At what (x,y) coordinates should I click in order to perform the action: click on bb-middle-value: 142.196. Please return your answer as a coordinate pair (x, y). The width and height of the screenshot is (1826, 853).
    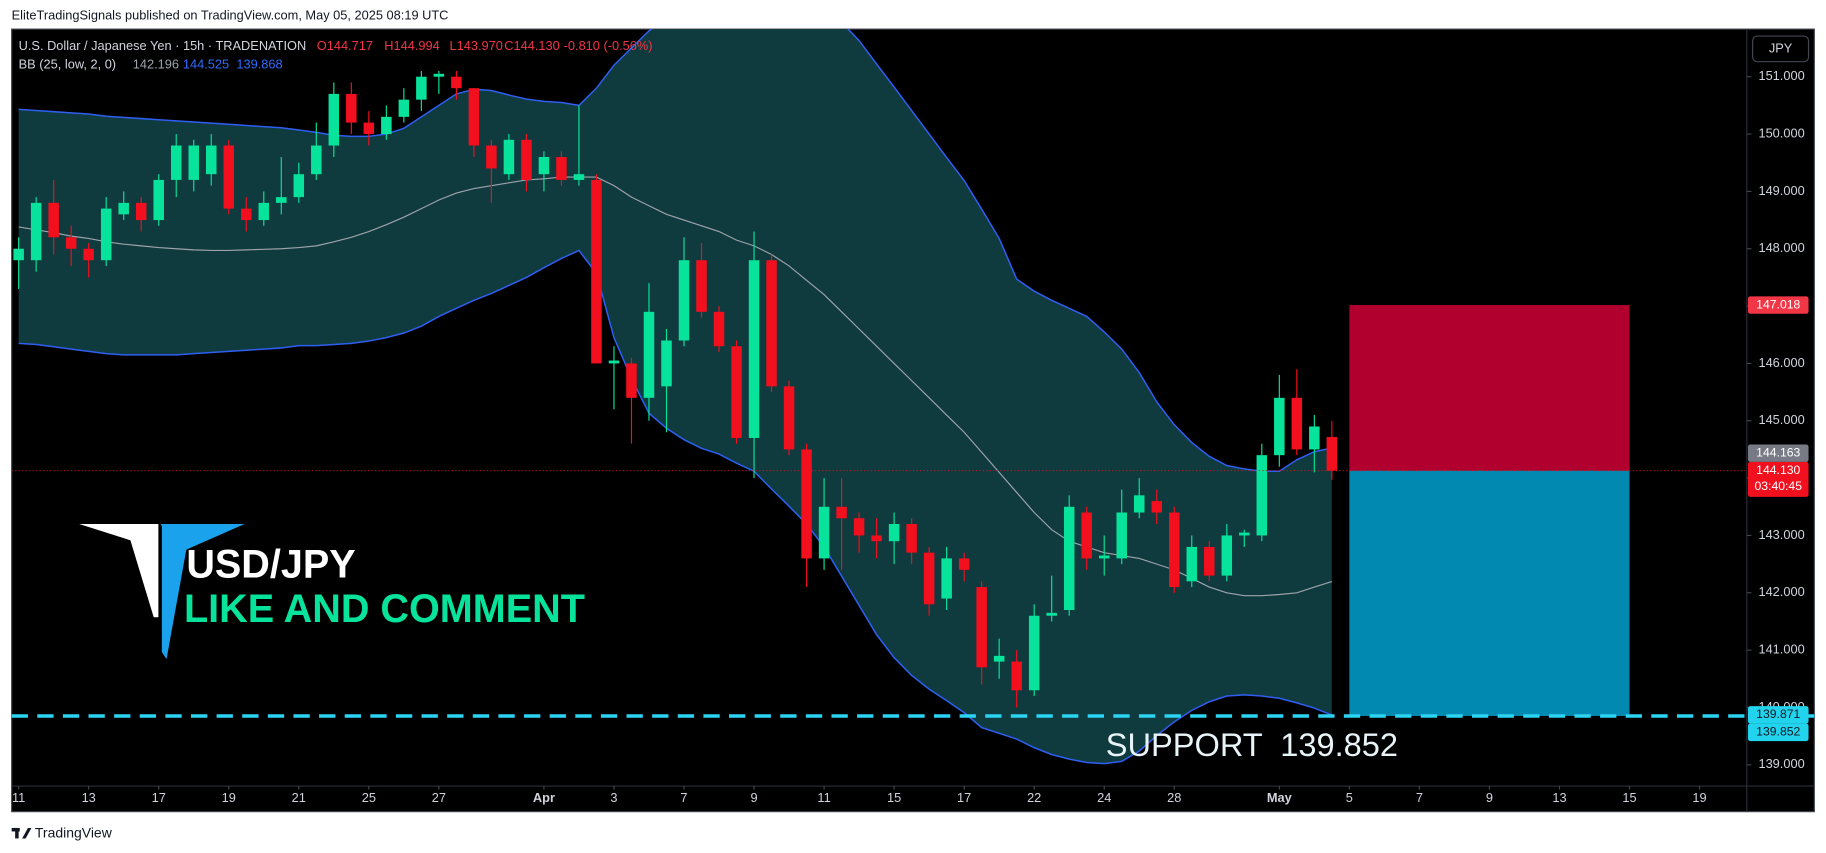
    Looking at the image, I should click on (156, 64).